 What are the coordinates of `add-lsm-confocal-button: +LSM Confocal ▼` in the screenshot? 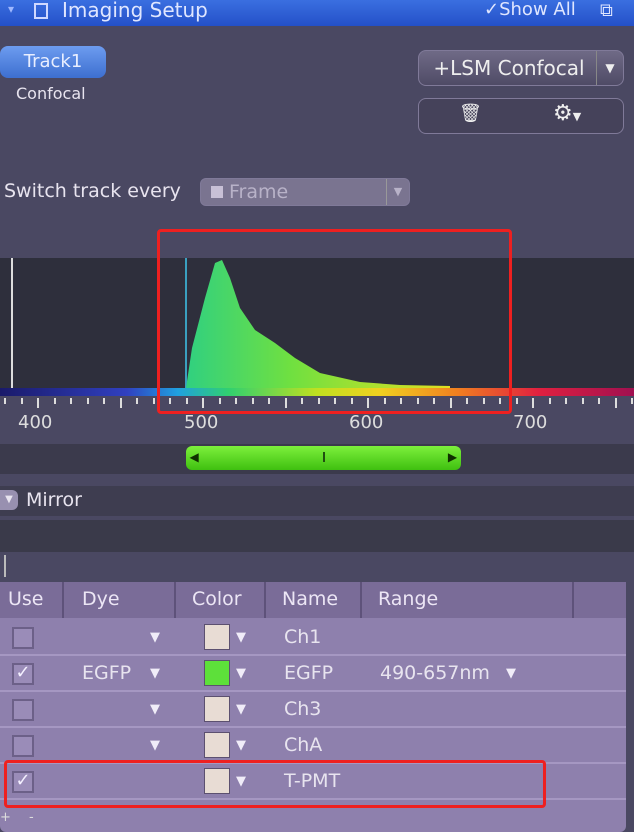 It's located at (521, 68).